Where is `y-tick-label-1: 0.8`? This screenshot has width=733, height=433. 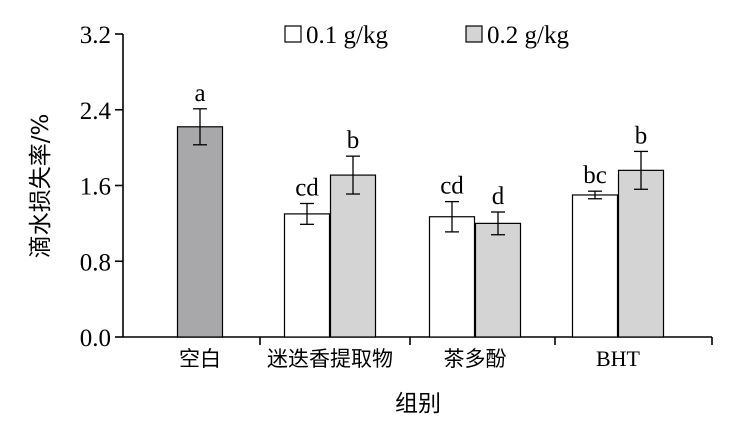 y-tick-label-1: 0.8 is located at coordinates (95, 262).